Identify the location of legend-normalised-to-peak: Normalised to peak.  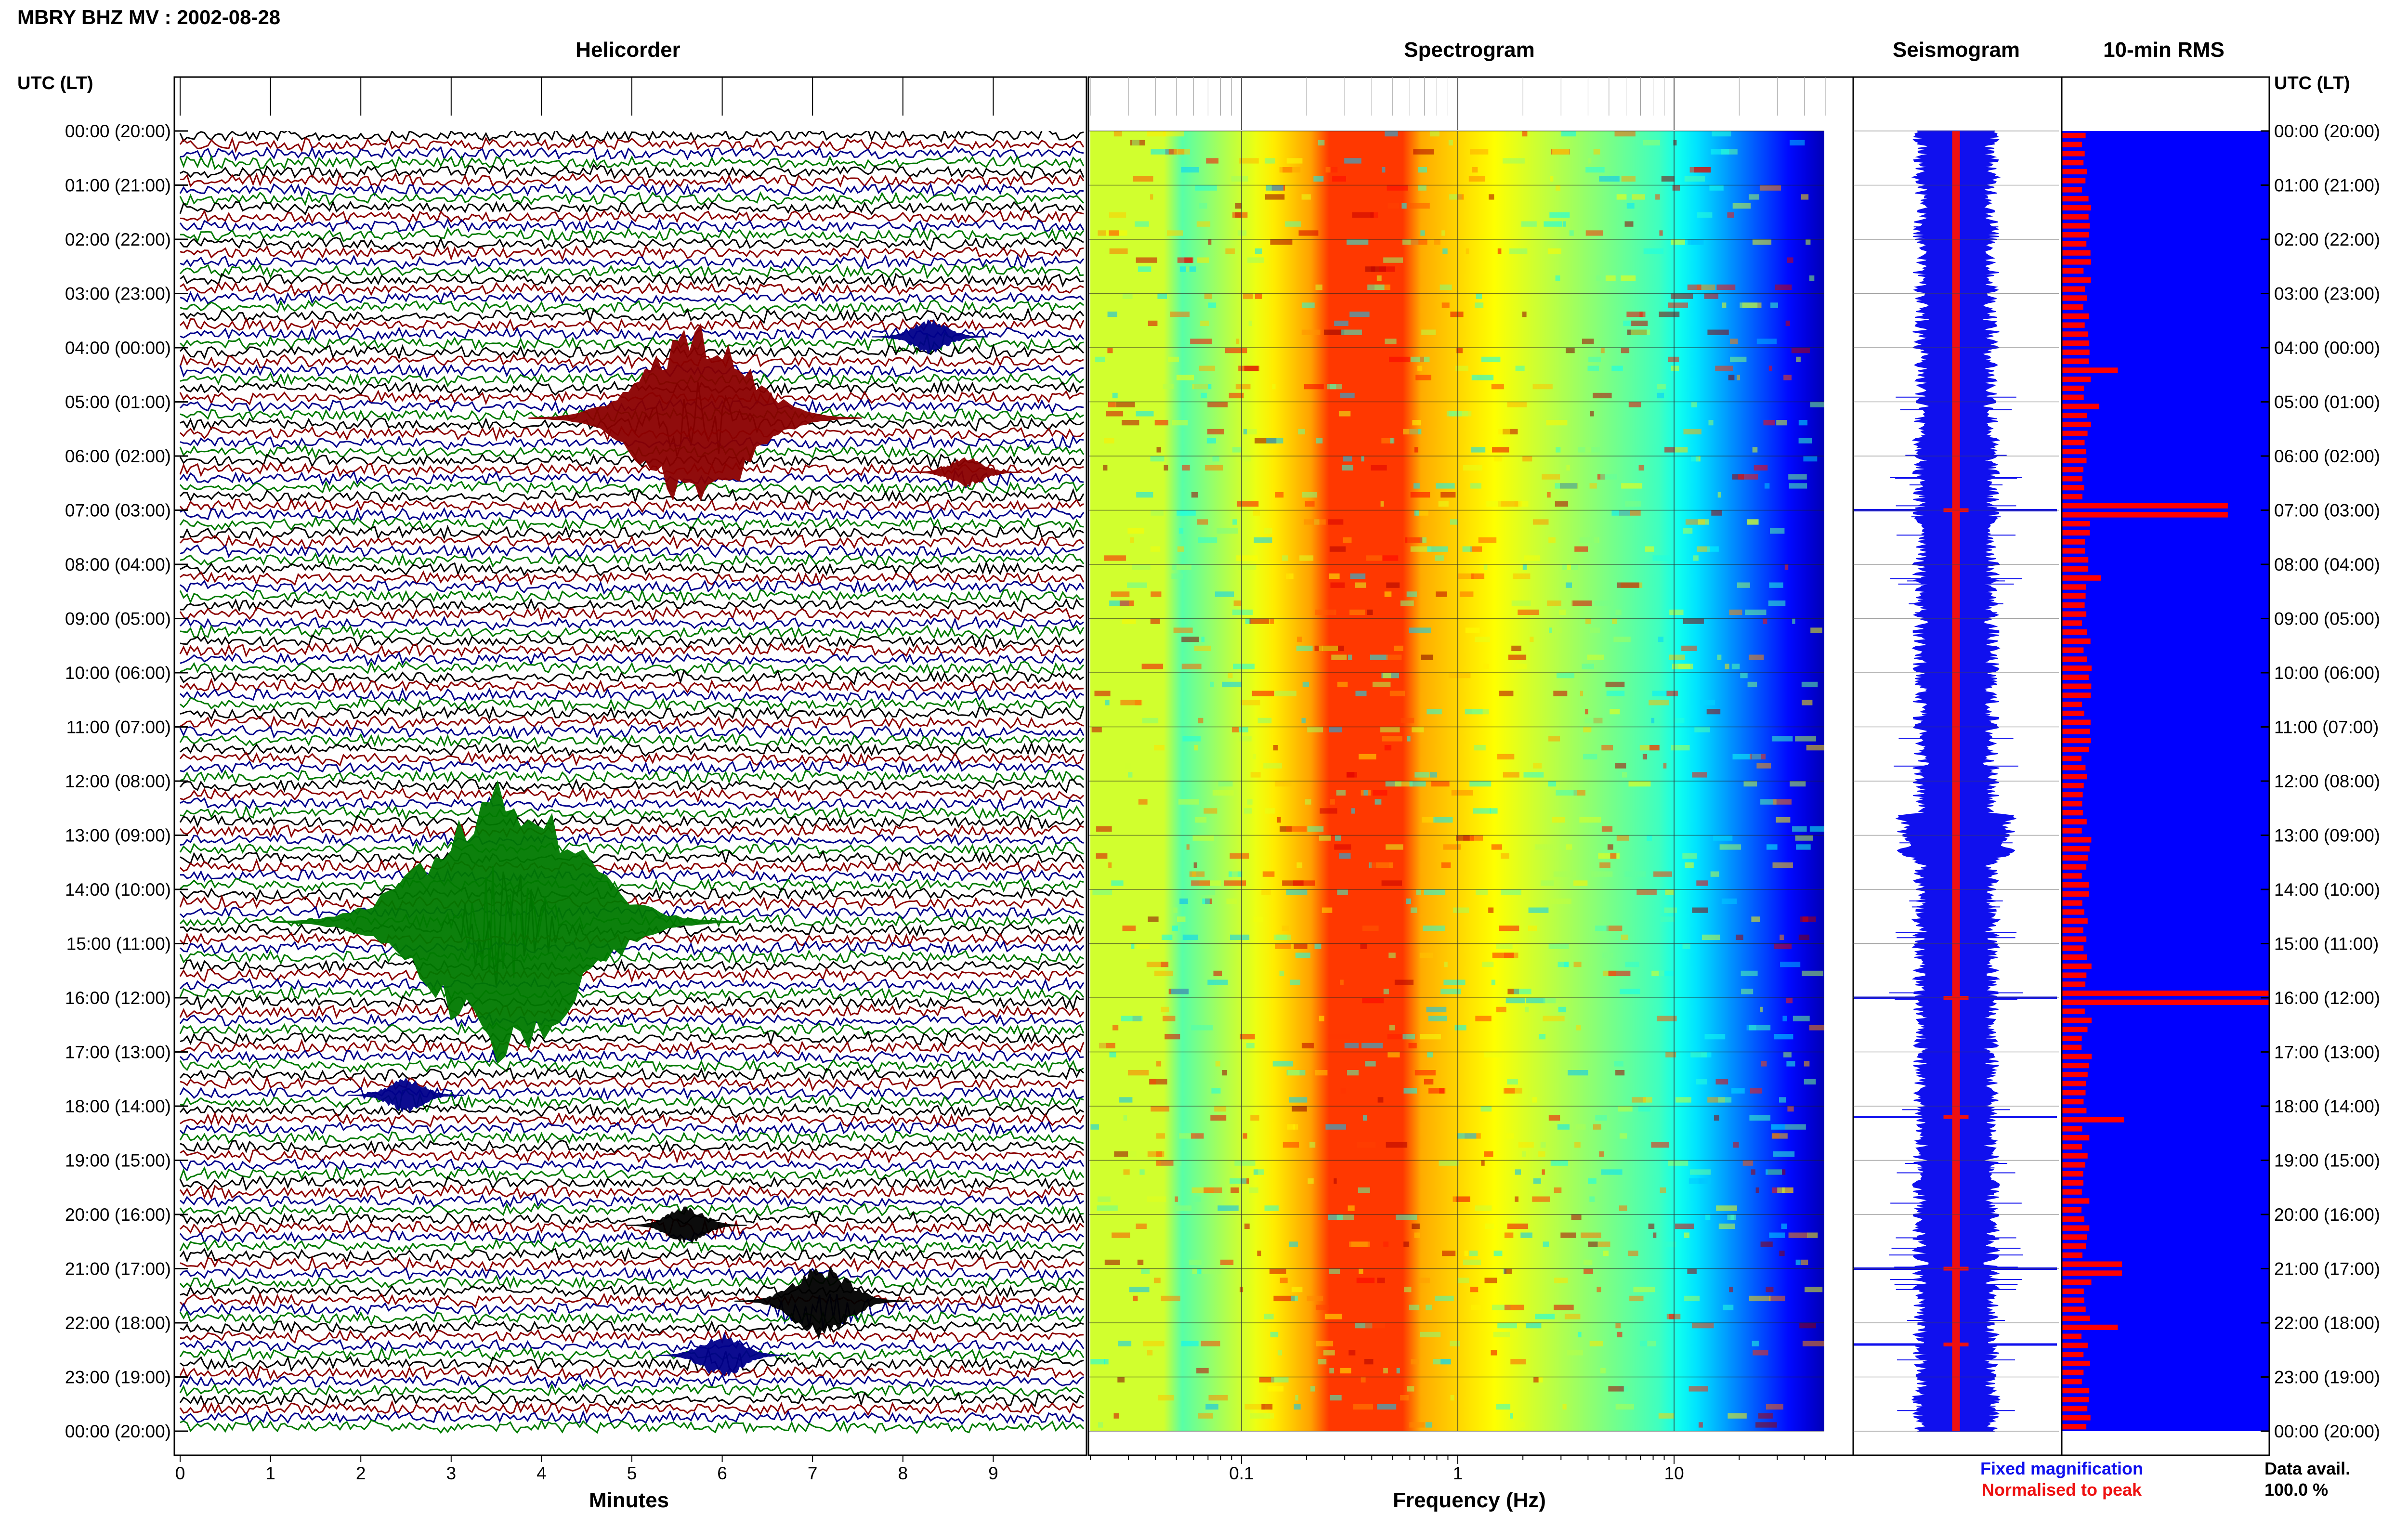
(2062, 1490).